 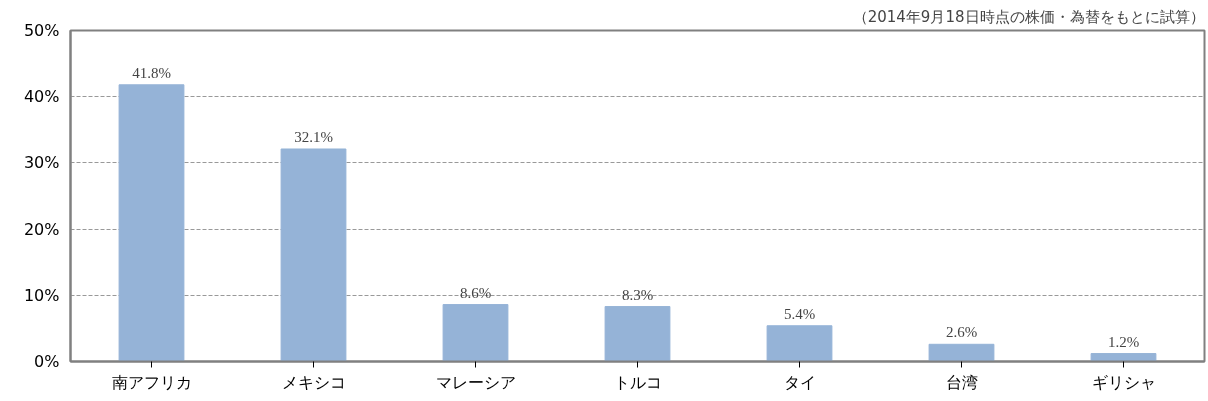 What do you see at coordinates (1123, 341) in the screenshot?
I see `data-label: 1.2%` at bounding box center [1123, 341].